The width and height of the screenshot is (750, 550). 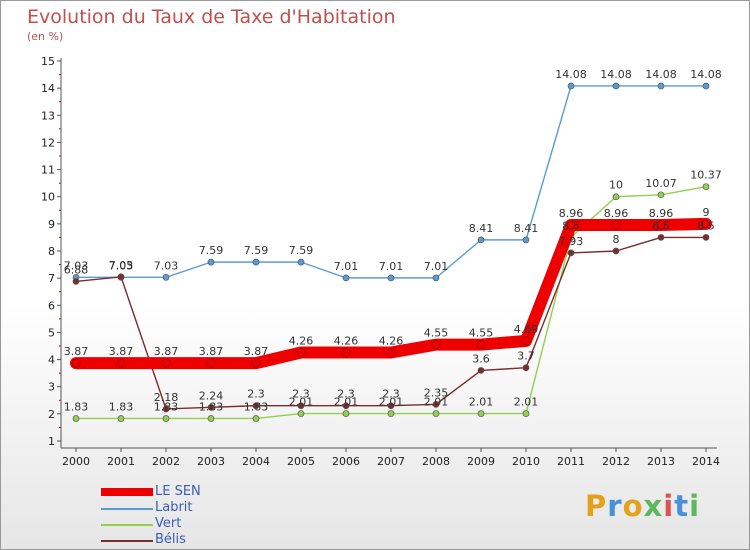 I want to click on data-label: 4.69, so click(x=526, y=329).